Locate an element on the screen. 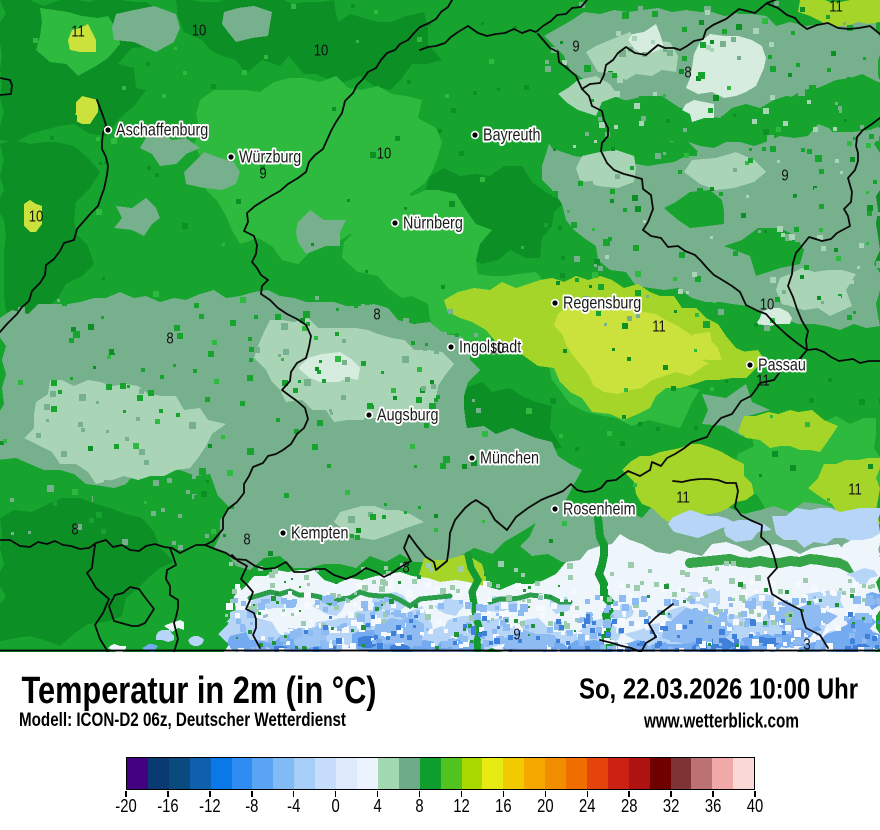  svg-text: -12 is located at coordinates (209, 806).